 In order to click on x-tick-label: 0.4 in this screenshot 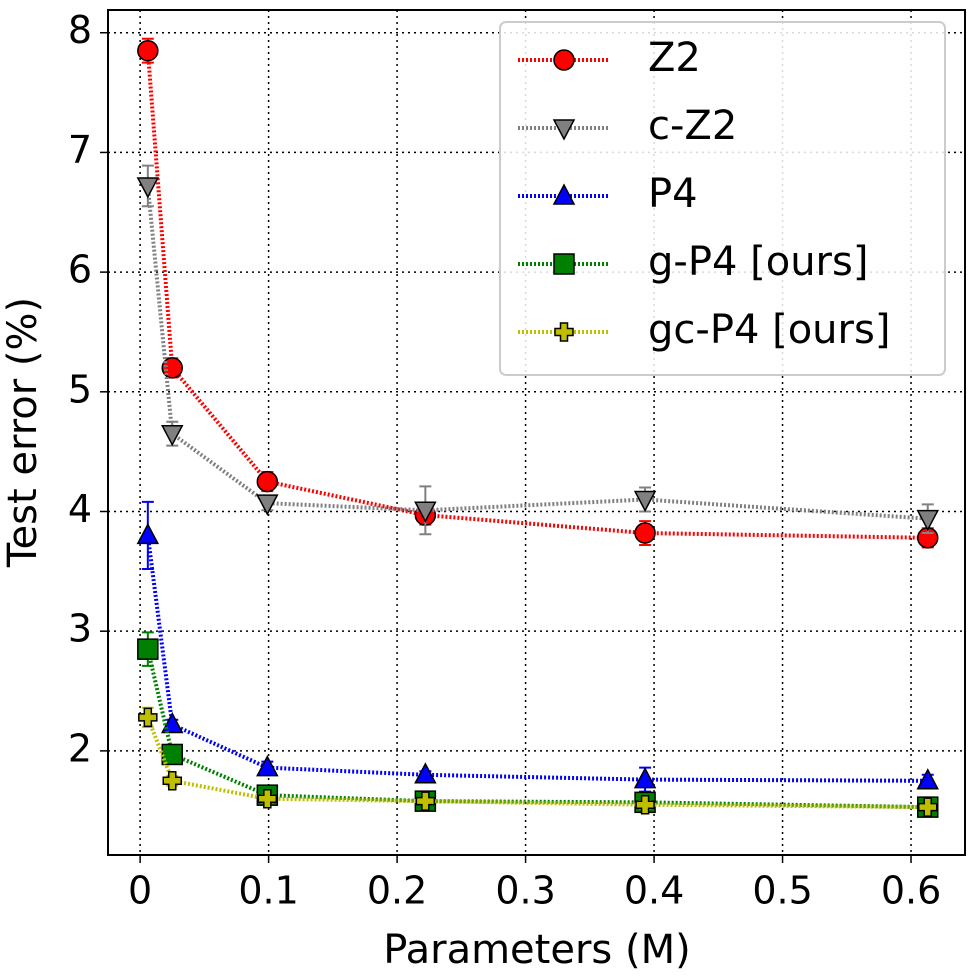, I will do `click(654, 891)`.